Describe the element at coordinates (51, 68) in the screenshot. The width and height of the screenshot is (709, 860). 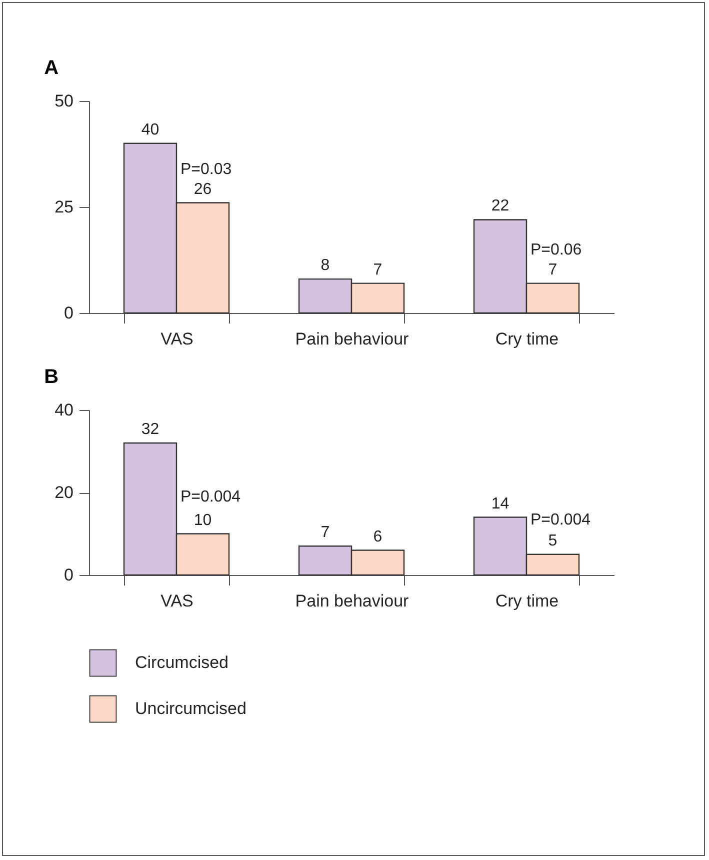
I see `chart-title: A` at that location.